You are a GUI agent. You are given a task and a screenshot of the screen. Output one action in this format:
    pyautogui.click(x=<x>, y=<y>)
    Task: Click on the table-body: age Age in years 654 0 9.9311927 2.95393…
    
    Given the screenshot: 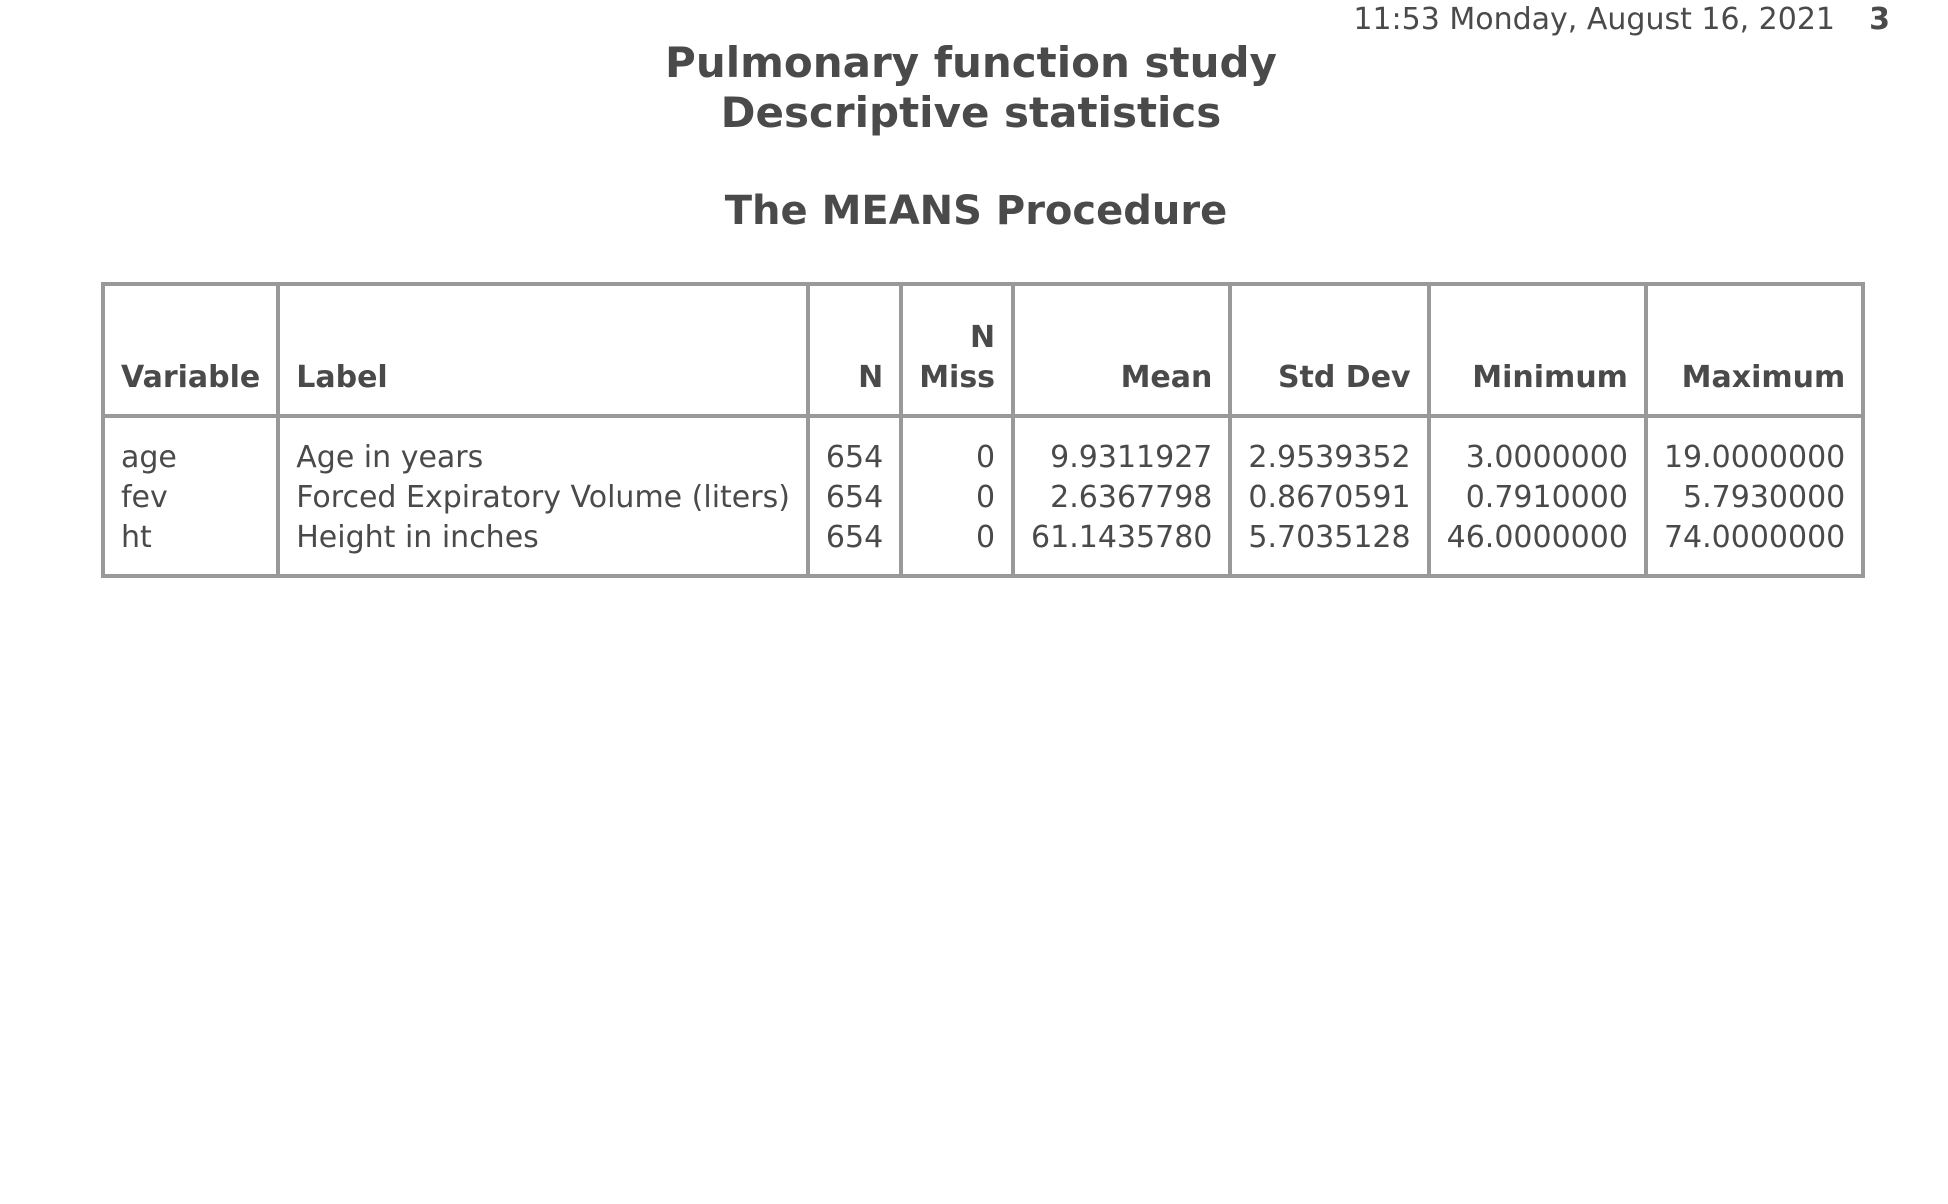 What is the action you would take?
    pyautogui.click(x=983, y=496)
    